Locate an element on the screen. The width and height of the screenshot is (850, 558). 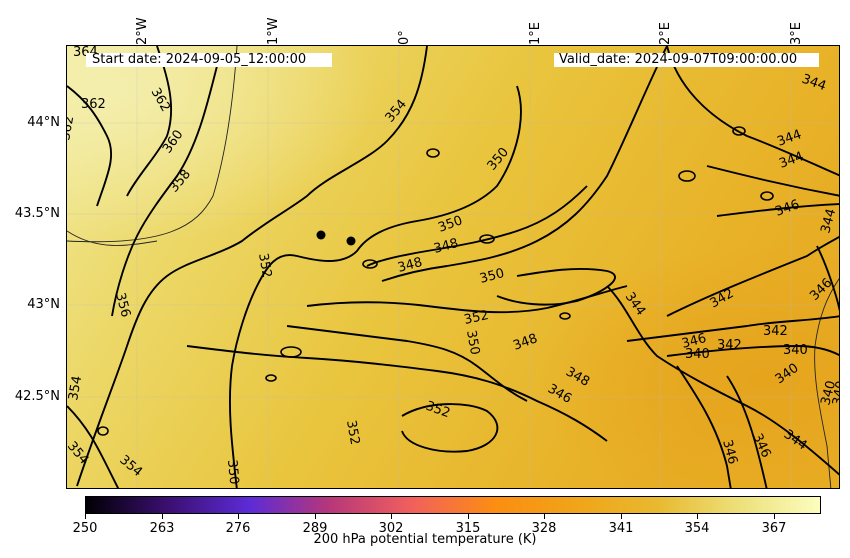
contour-342b is located at coordinates (752, 276).